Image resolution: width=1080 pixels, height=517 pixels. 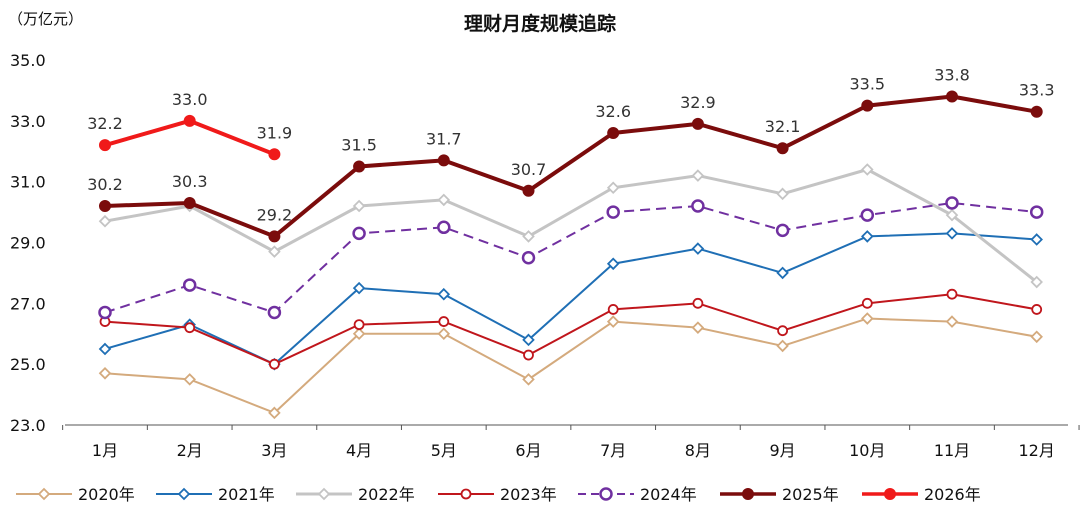 I want to click on legend-label: 2021年, so click(x=246, y=494).